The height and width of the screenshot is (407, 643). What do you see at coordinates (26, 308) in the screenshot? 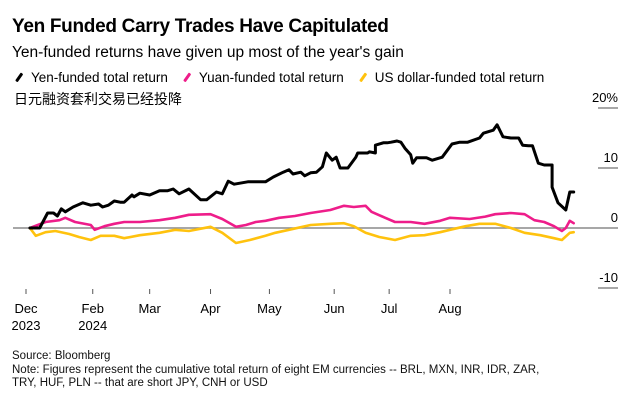
I see `x-tick-label: Dec` at bounding box center [26, 308].